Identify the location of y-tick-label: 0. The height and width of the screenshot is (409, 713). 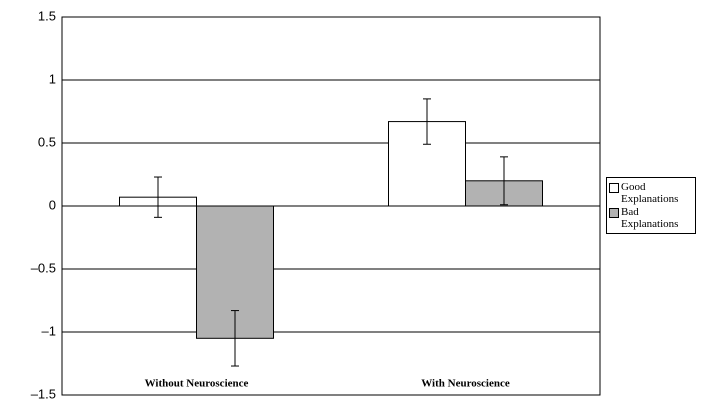
(52, 204).